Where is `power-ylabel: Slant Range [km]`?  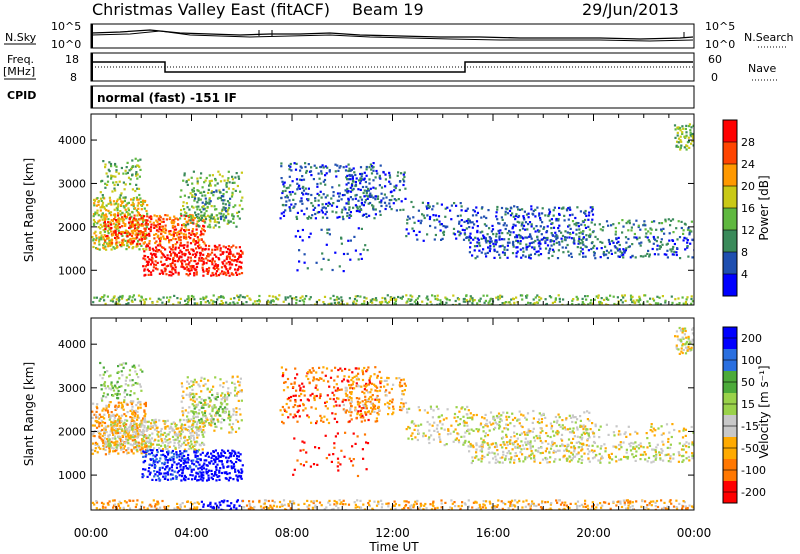 power-ylabel: Slant Range [km] is located at coordinates (29, 210).